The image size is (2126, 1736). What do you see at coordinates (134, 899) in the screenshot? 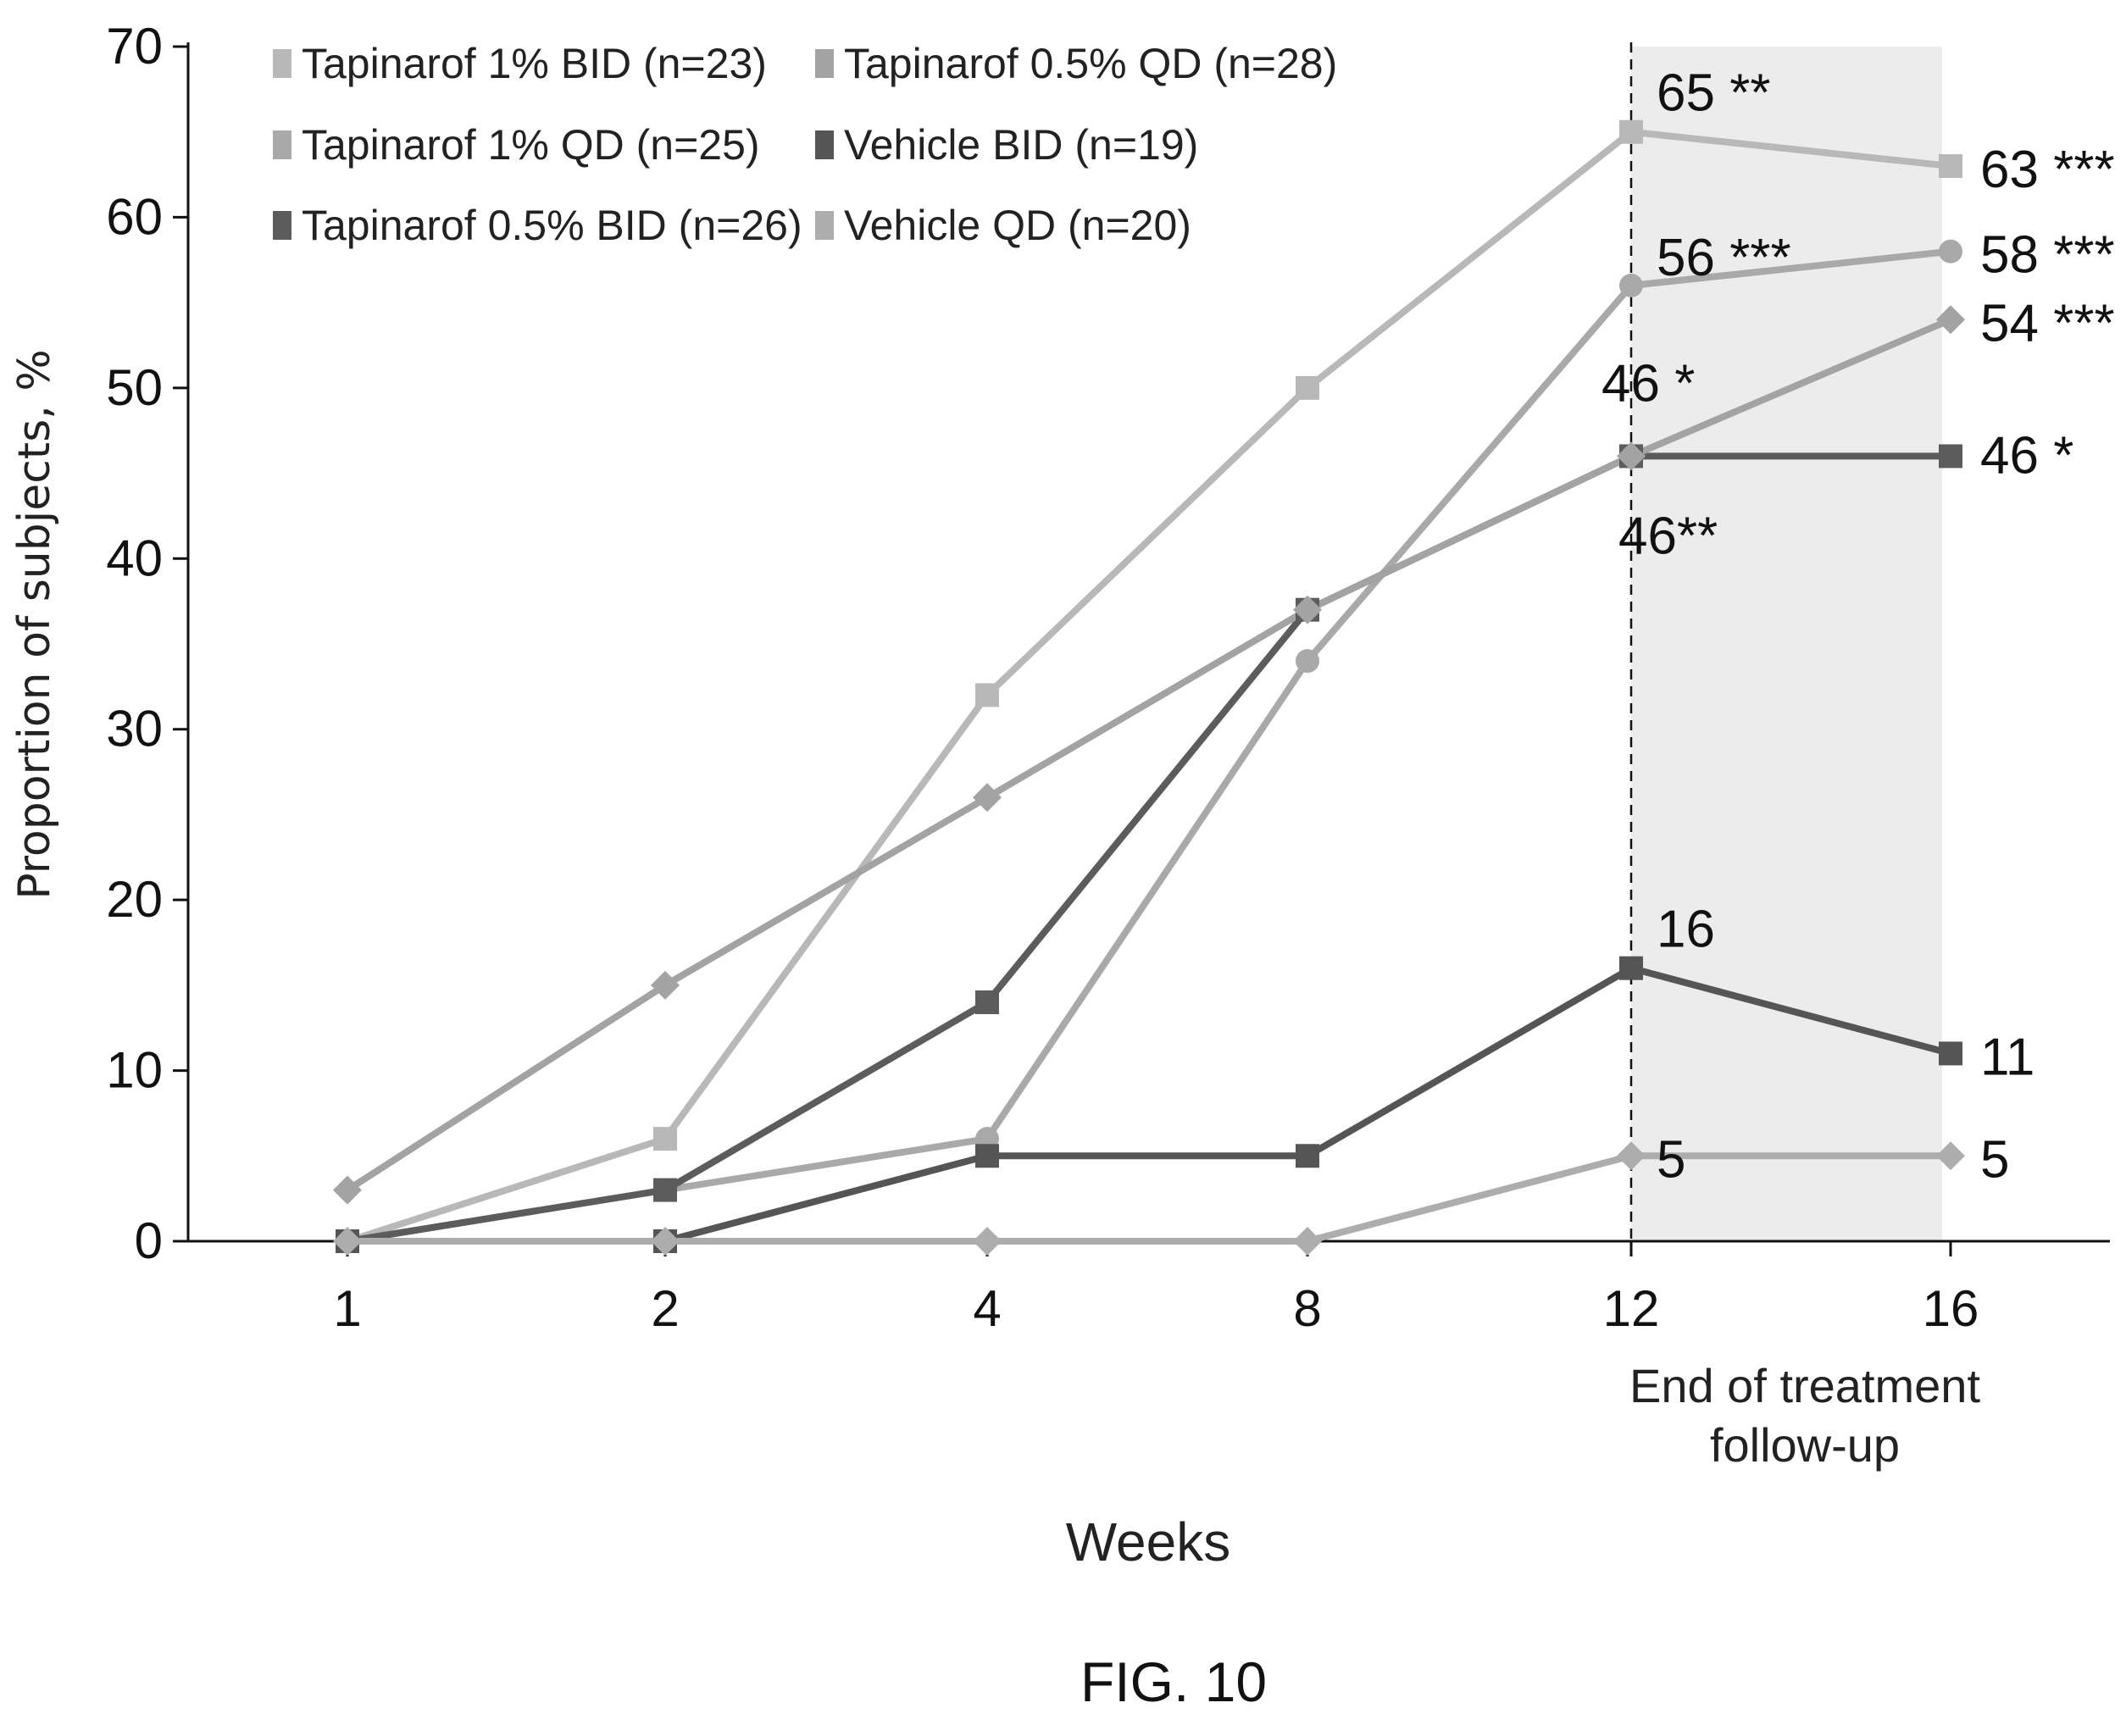
I see `y-tick-label: 20` at bounding box center [134, 899].